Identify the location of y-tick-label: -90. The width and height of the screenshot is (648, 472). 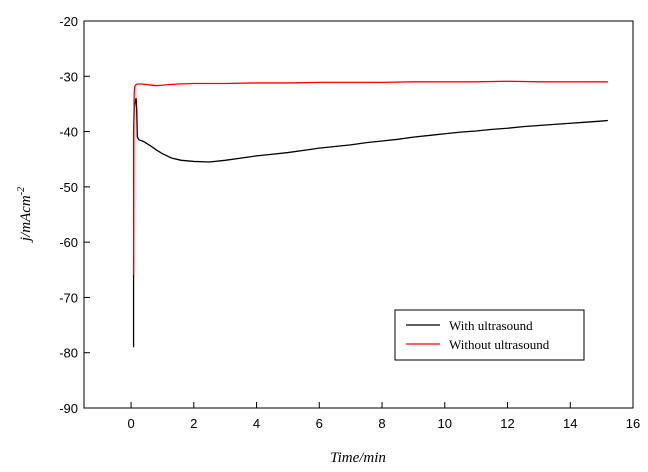
(68, 408).